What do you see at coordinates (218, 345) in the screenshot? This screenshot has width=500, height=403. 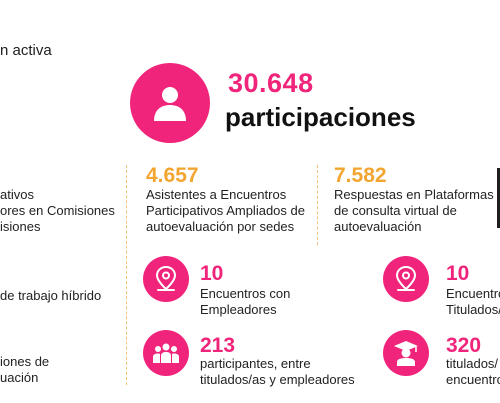 I see `stat-a2-number: 213` at bounding box center [218, 345].